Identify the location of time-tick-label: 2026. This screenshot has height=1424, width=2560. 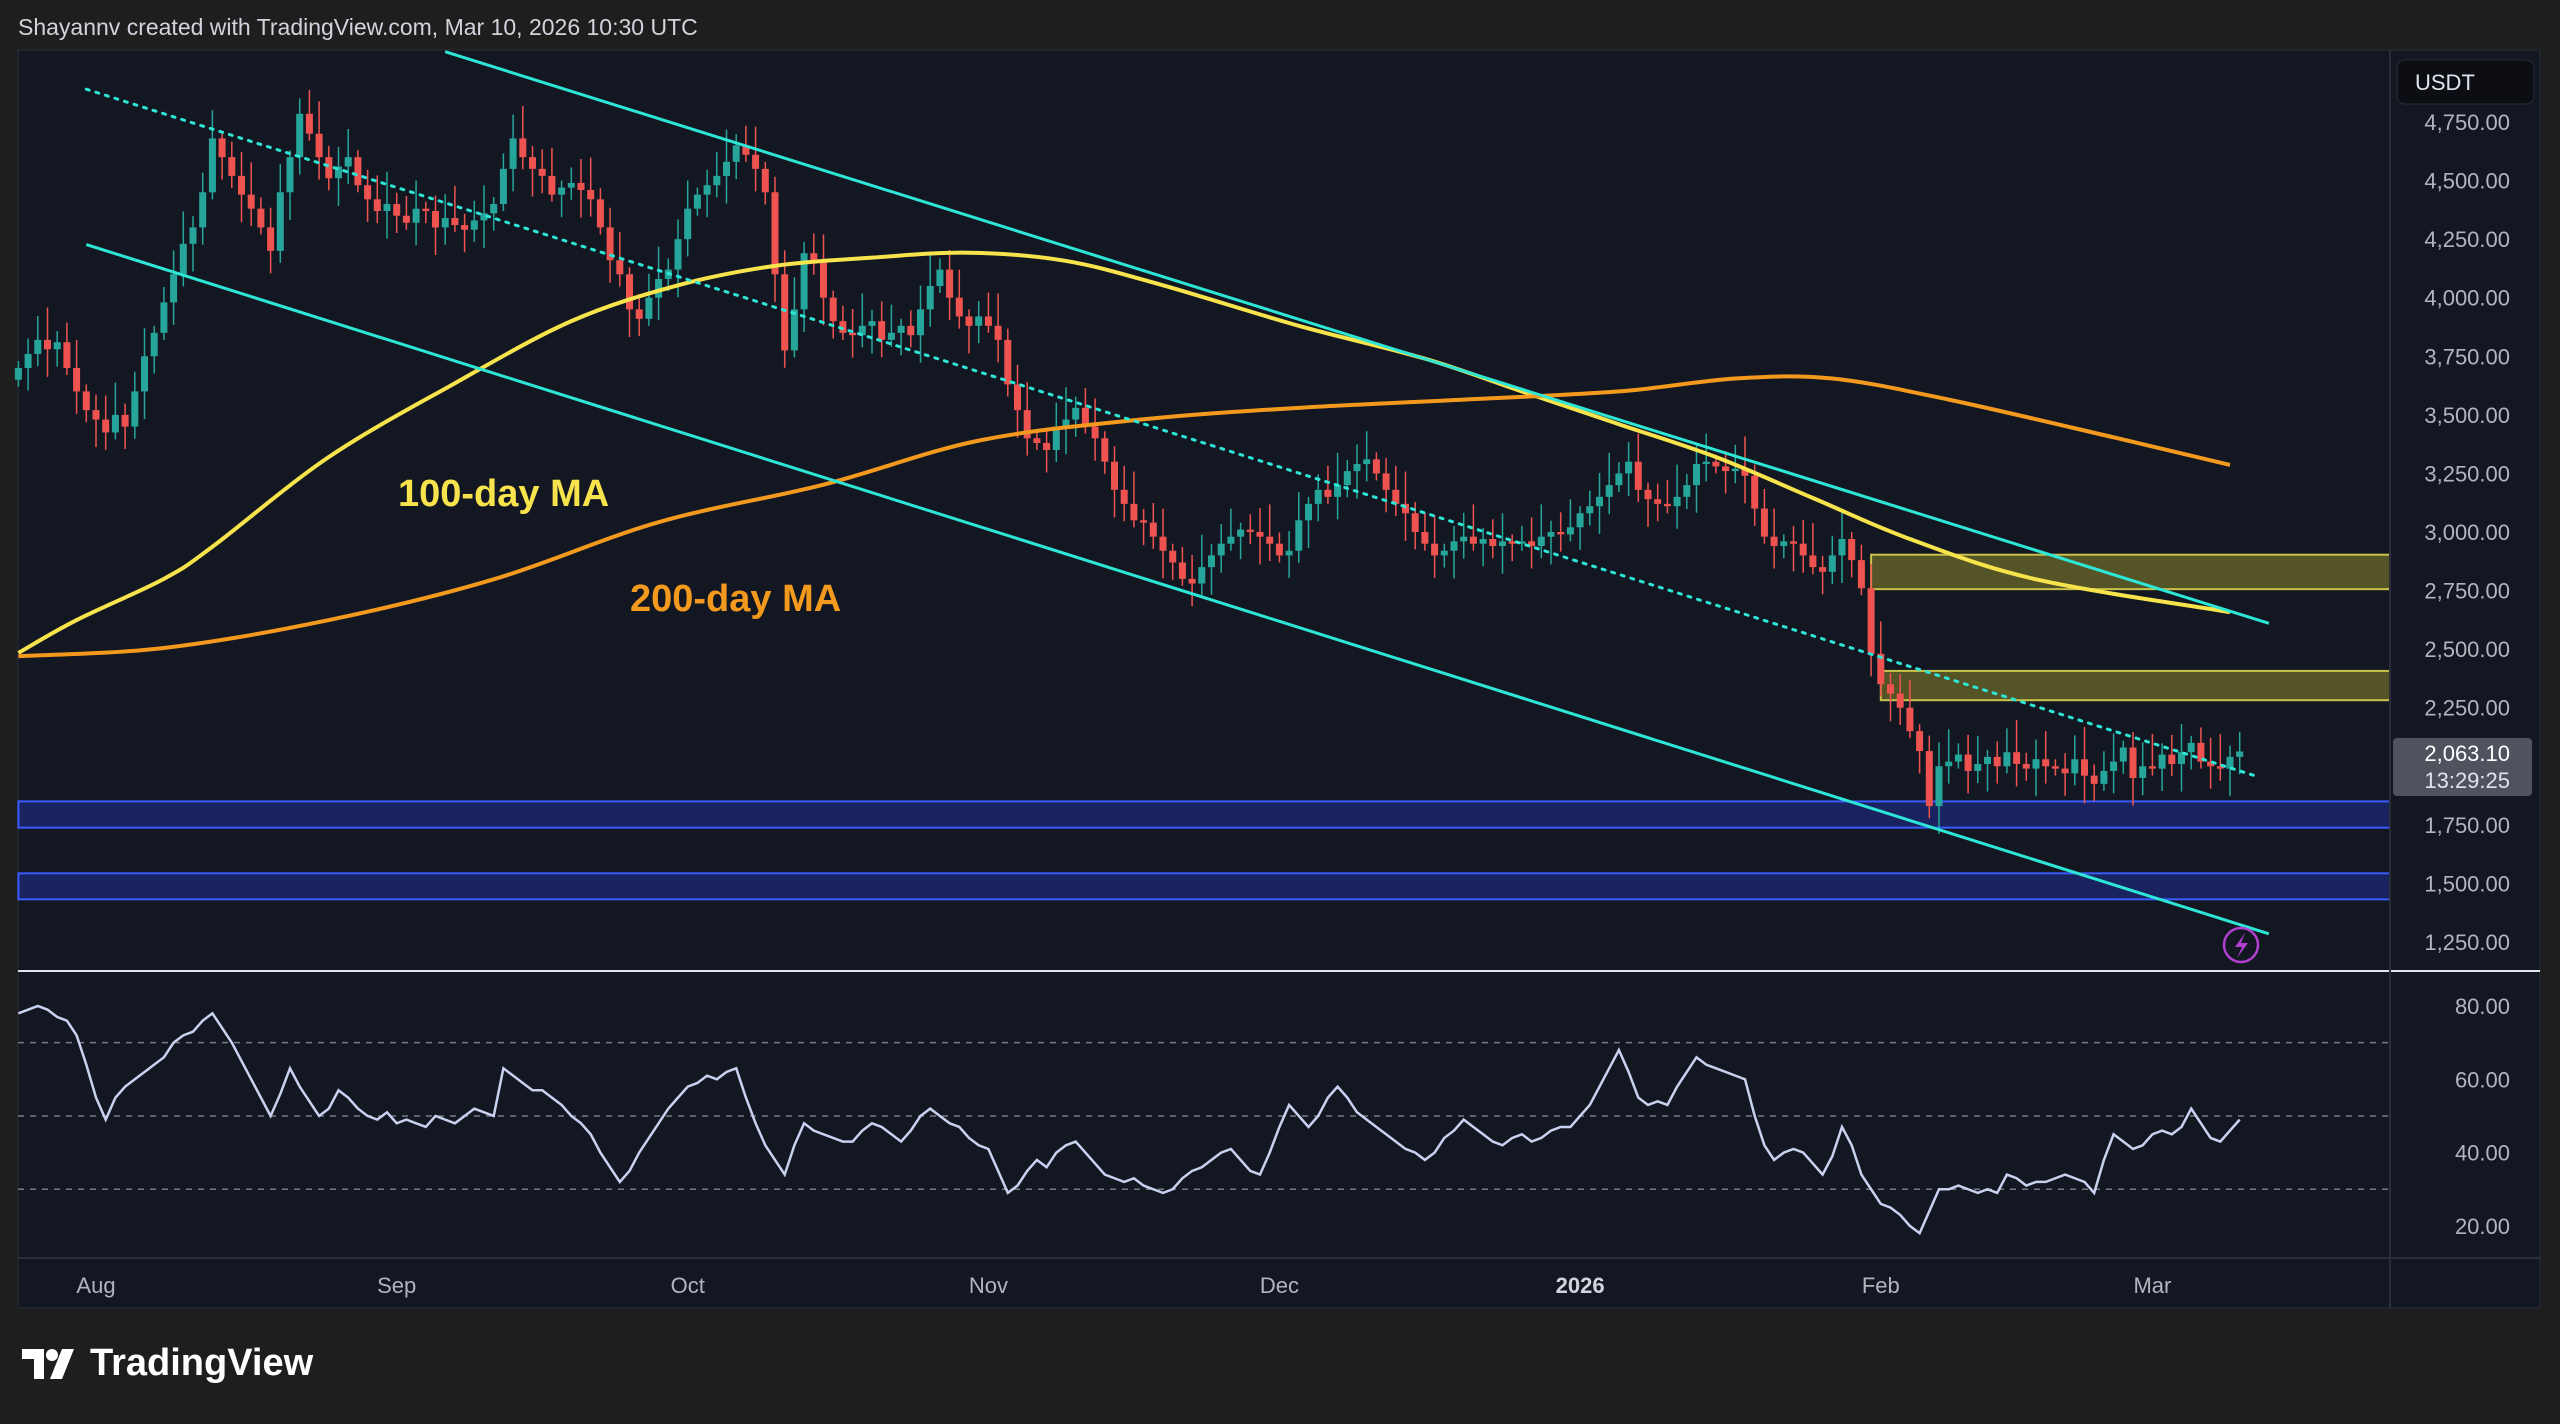
(1580, 1285).